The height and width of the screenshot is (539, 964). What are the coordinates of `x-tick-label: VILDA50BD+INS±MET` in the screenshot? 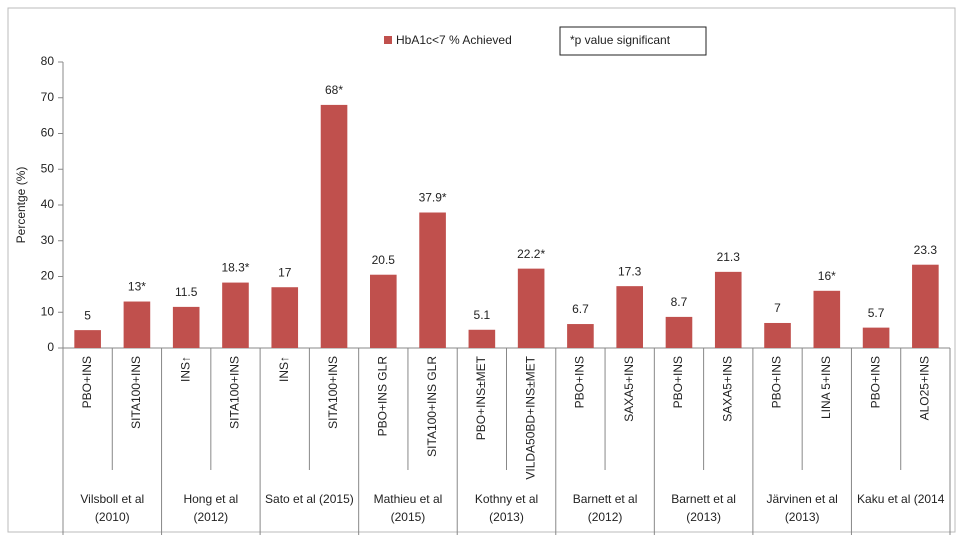 It's located at (530, 417).